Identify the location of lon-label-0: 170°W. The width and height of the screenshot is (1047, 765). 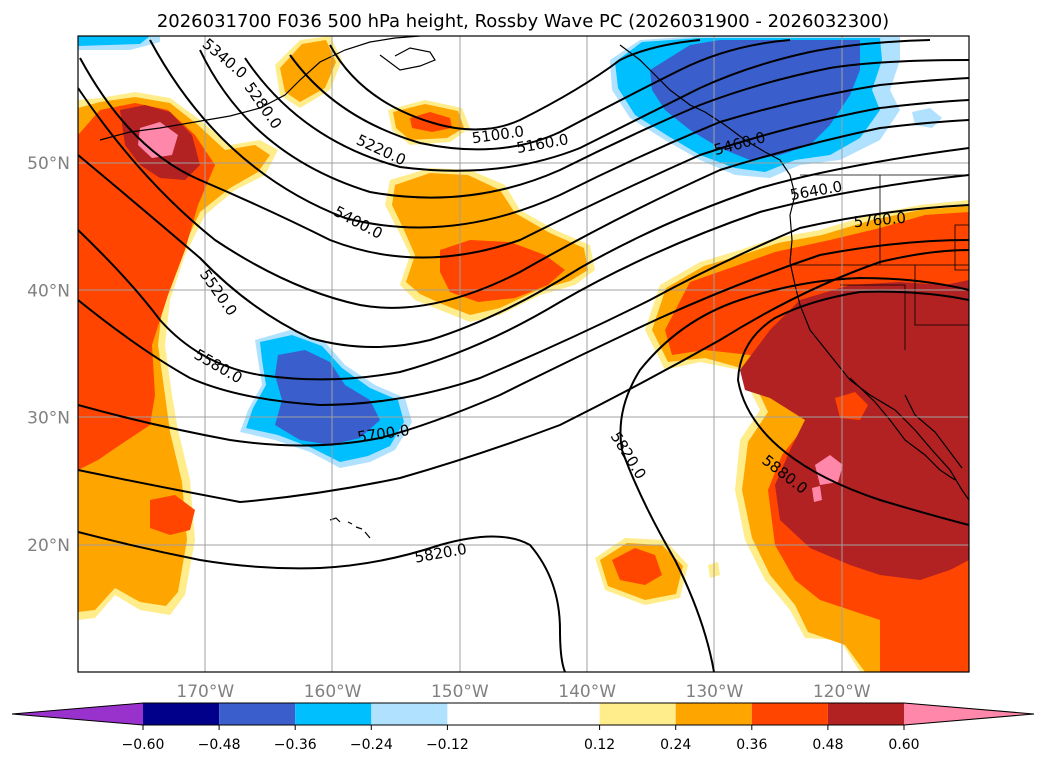
(205, 692).